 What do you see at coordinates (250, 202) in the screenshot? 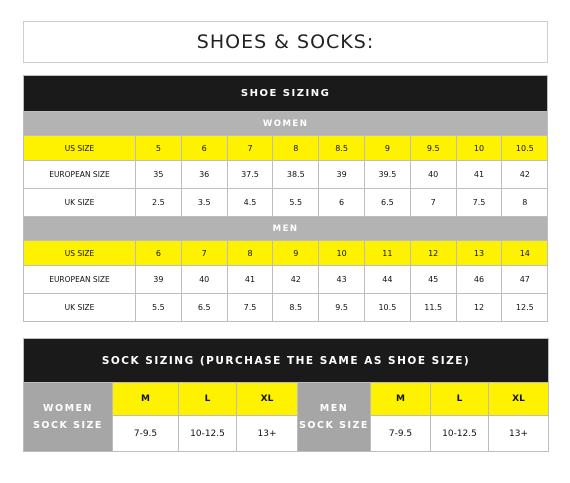
I see `size-cell: 4.5` at bounding box center [250, 202].